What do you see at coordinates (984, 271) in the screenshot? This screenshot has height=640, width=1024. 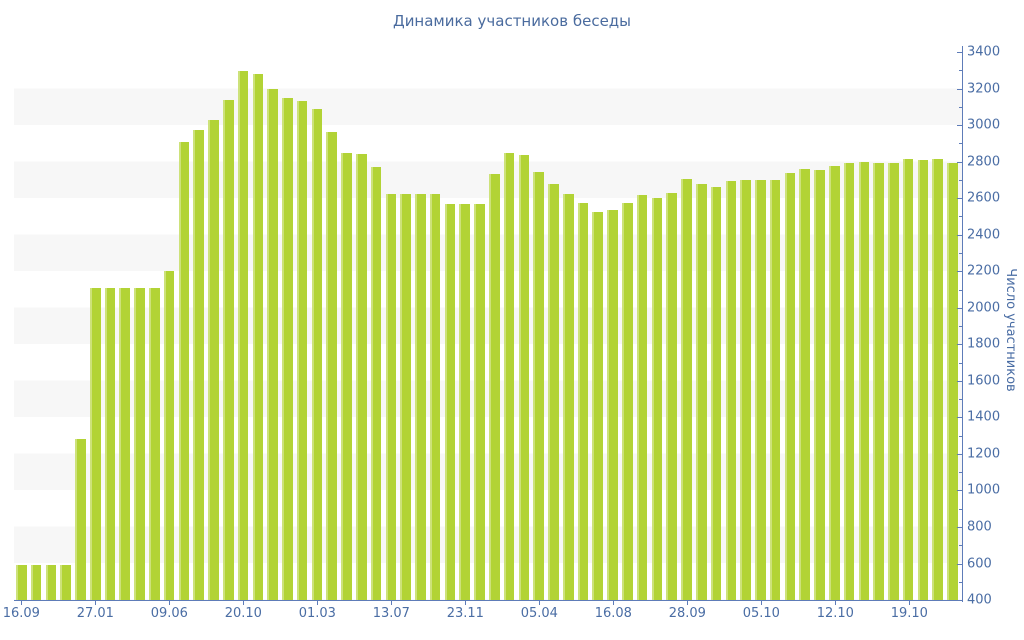 I see `y-tick-label: 2200` at bounding box center [984, 271].